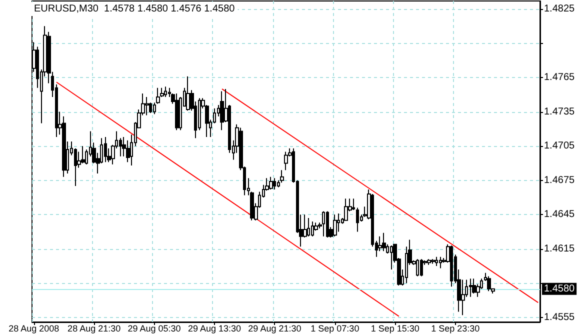 This screenshot has width=584, height=336. What do you see at coordinates (560, 180) in the screenshot?
I see `y-tick-label: 1.4675` at bounding box center [560, 180].